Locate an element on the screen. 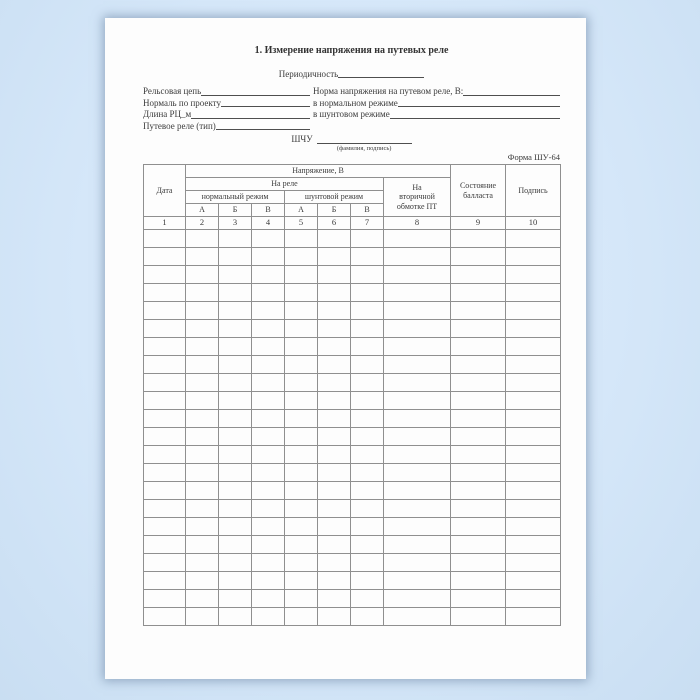 Image resolution: width=700 pixels, height=700 pixels. field-voltage-norm: Норма напряжения на путевом реле, В: is located at coordinates (435, 91).